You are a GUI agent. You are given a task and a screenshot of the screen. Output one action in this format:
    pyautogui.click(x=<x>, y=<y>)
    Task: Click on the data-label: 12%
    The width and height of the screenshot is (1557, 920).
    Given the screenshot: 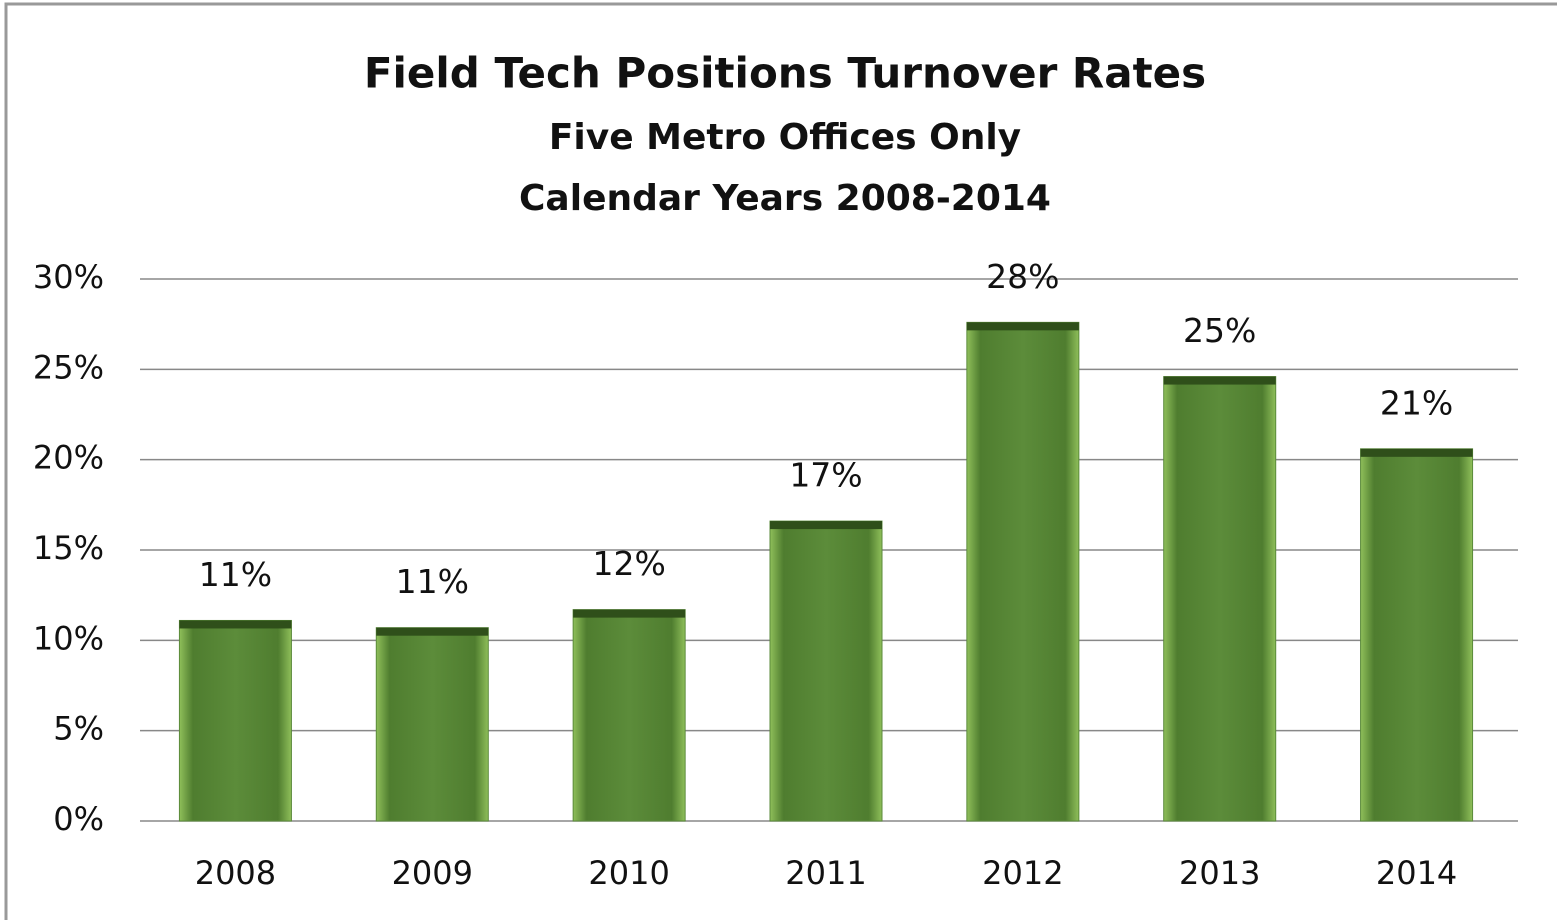 What is the action you would take?
    pyautogui.click(x=628, y=563)
    